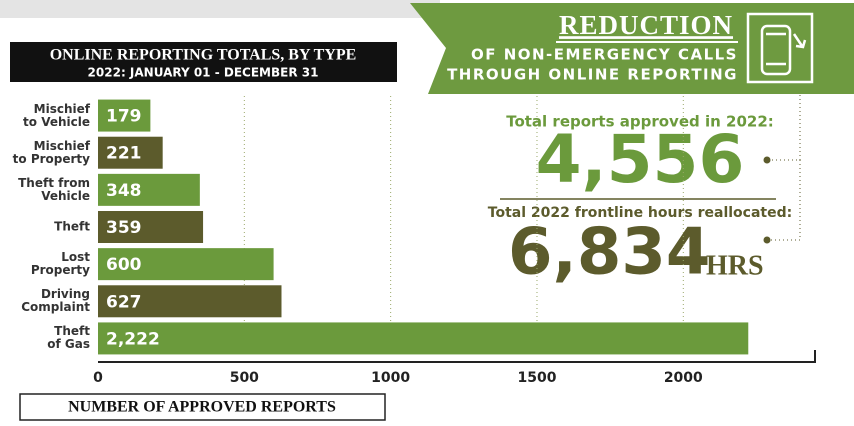 The width and height of the screenshot is (854, 426). What do you see at coordinates (133, 339) in the screenshot?
I see `value-label: 2,222` at bounding box center [133, 339].